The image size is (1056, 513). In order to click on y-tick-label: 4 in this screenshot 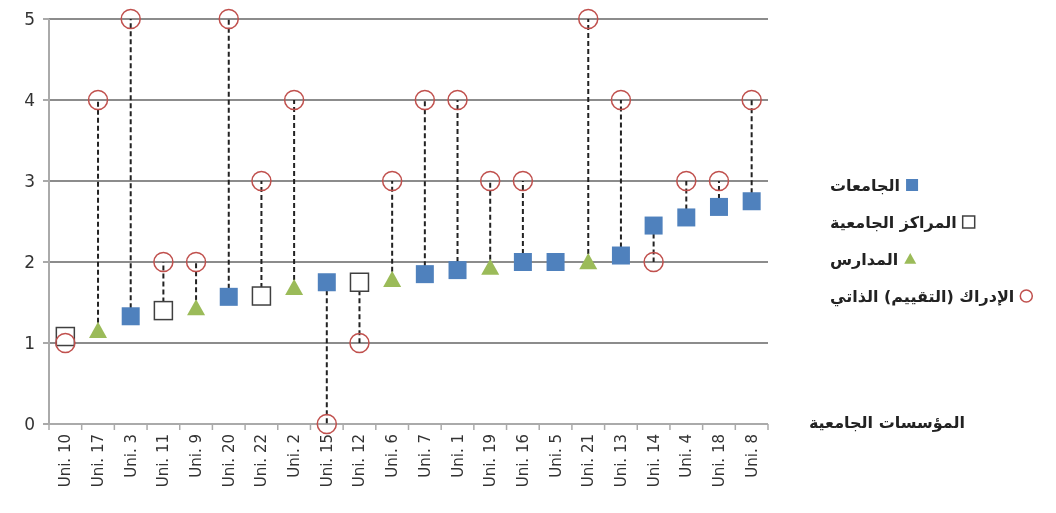, I will do `click(29, 100)`.